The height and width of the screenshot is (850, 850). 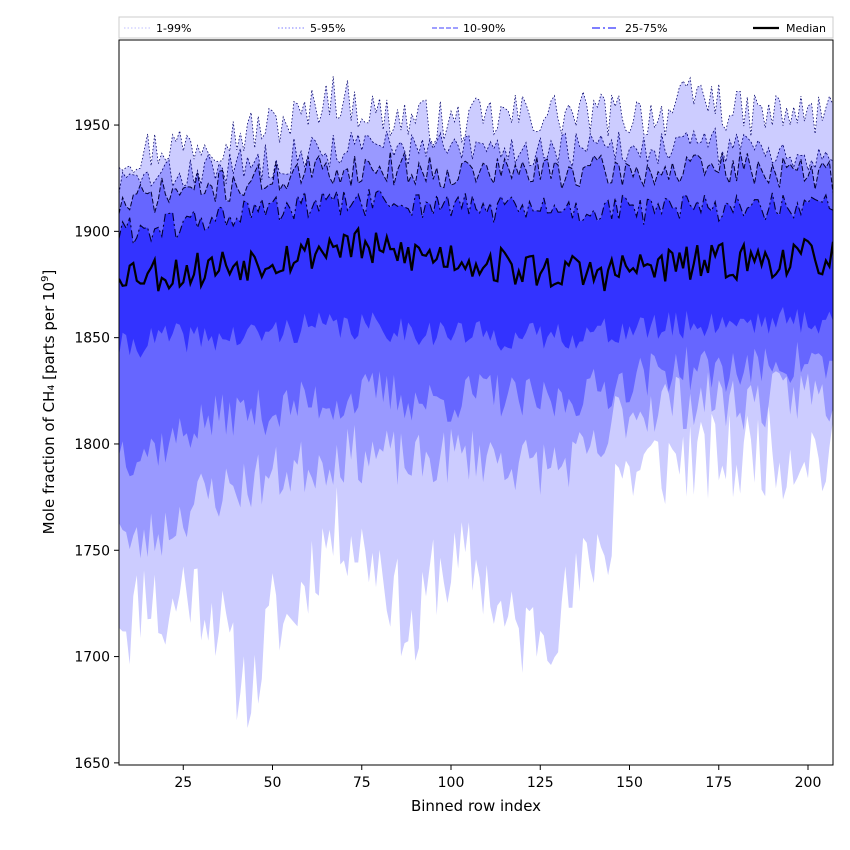 What do you see at coordinates (646, 28) in the screenshot?
I see `legend-label: 25-75%` at bounding box center [646, 28].